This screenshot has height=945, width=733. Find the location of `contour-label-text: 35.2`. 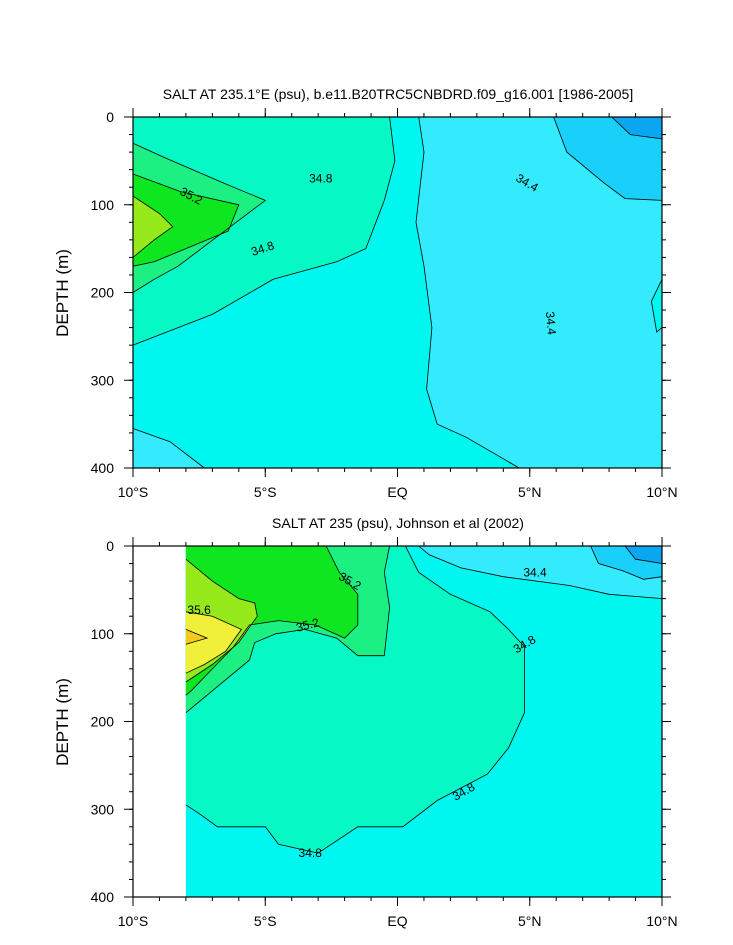

contour-label-text: 35.2 is located at coordinates (308, 625).